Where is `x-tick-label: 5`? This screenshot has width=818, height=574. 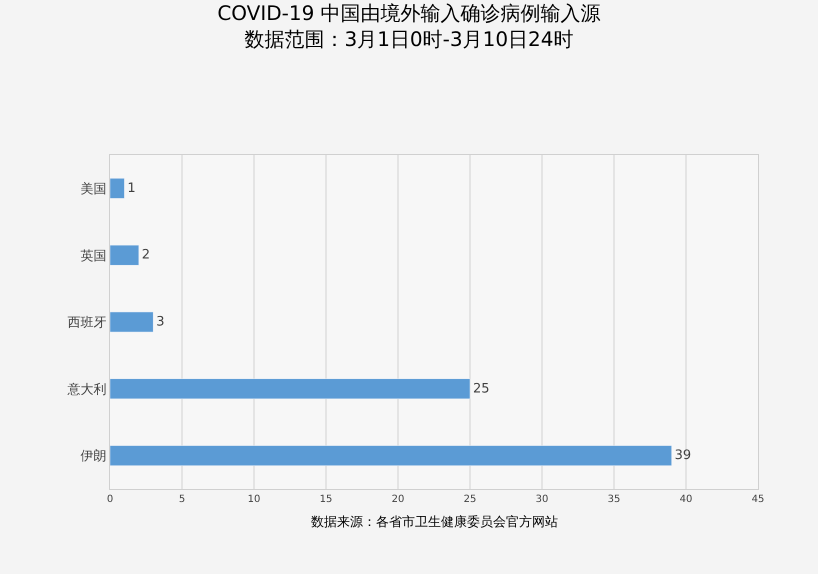 x-tick-label: 5 is located at coordinates (182, 499).